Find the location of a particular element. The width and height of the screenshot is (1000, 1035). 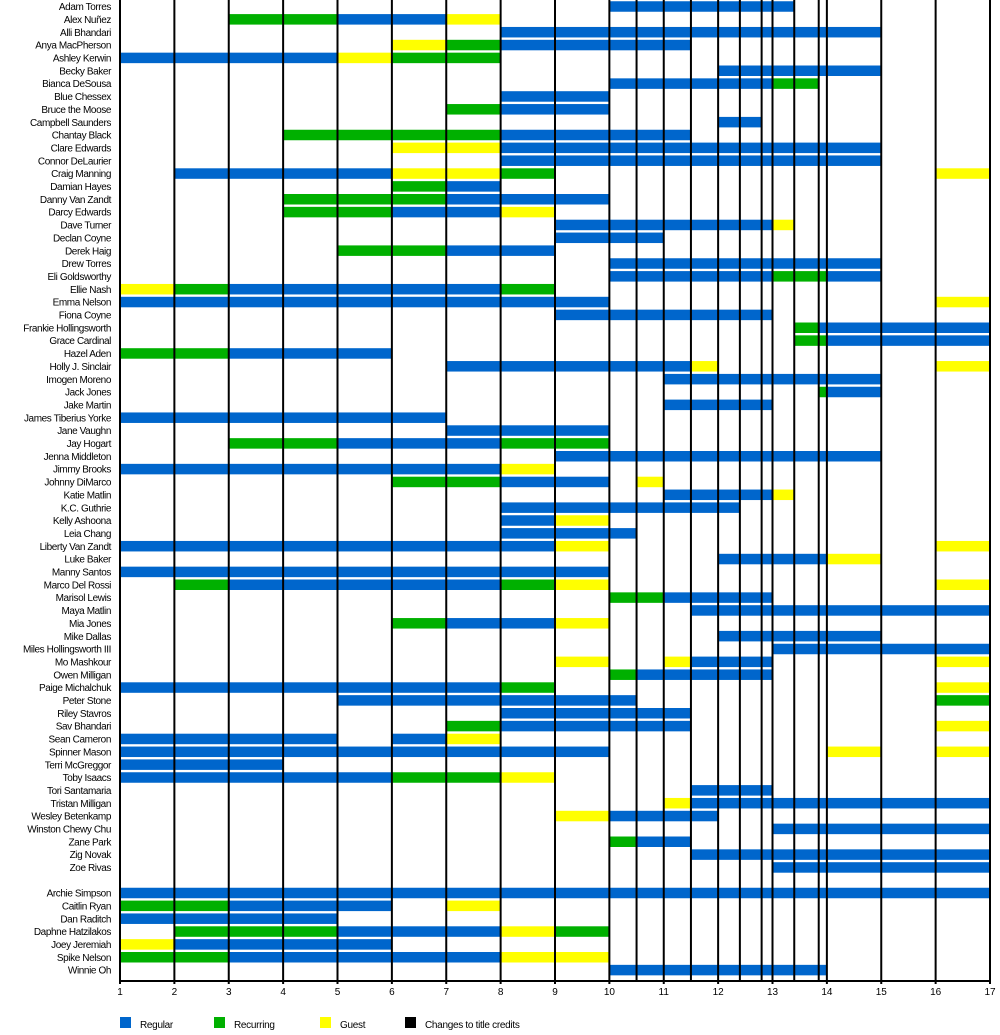

x-tick-label: 1 is located at coordinates (120, 992).